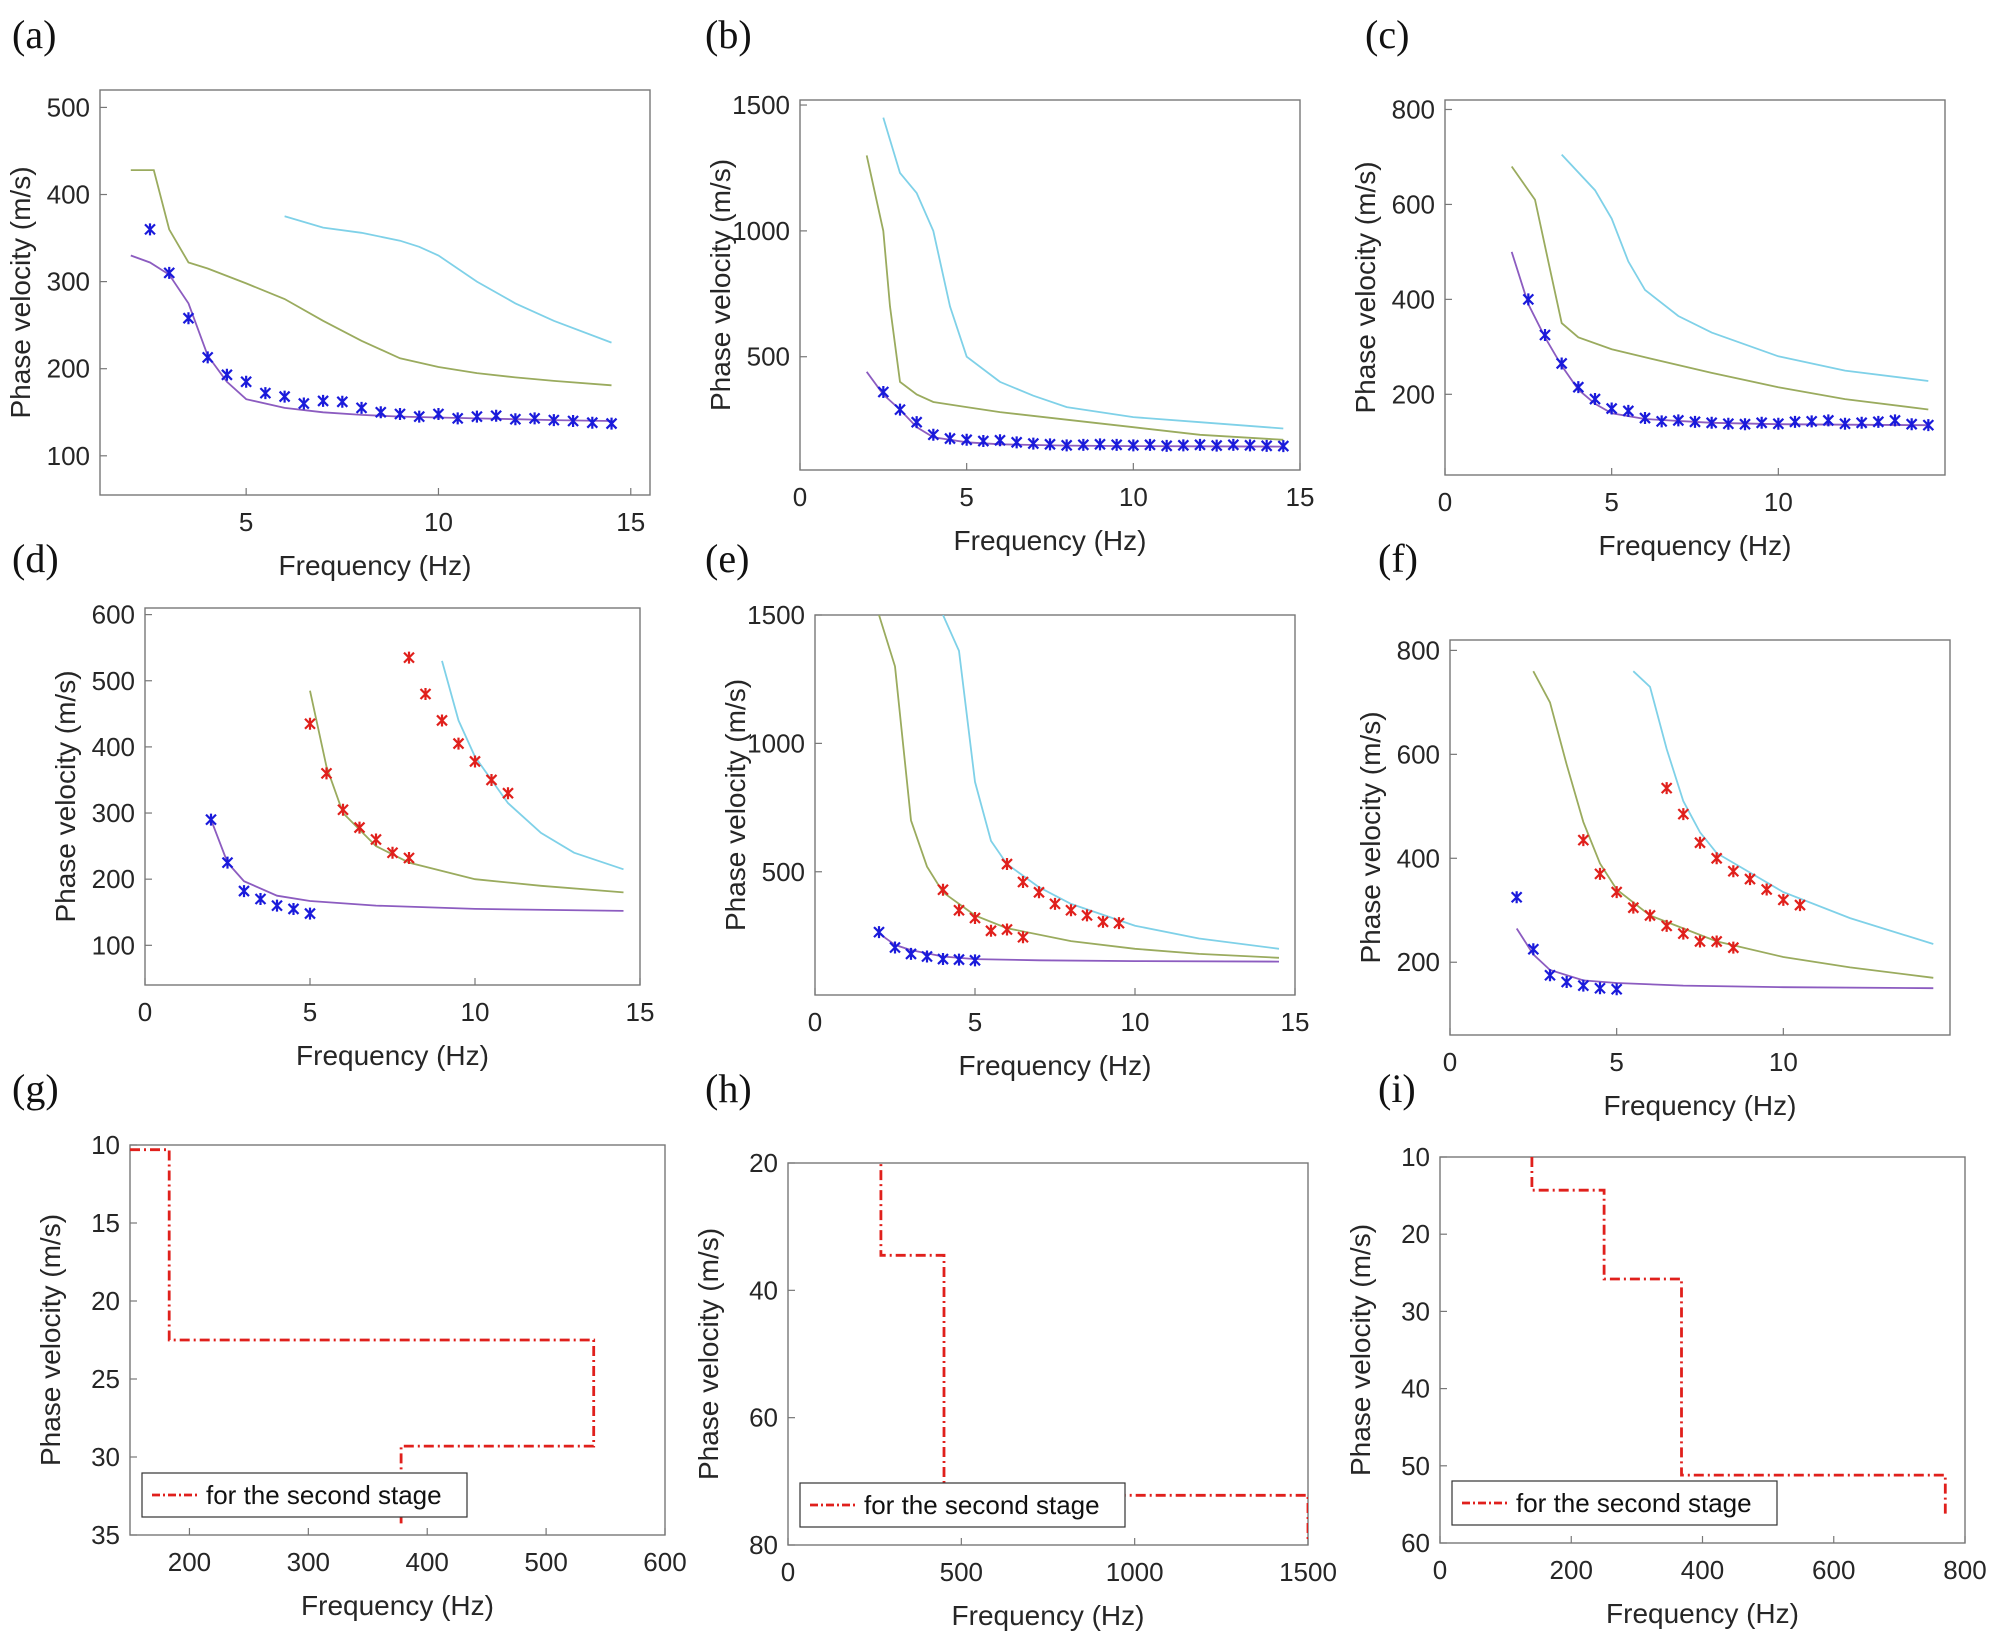 This screenshot has width=2000, height=1641. What do you see at coordinates (728, 34) in the screenshot?
I see `panel-label: (b)` at bounding box center [728, 34].